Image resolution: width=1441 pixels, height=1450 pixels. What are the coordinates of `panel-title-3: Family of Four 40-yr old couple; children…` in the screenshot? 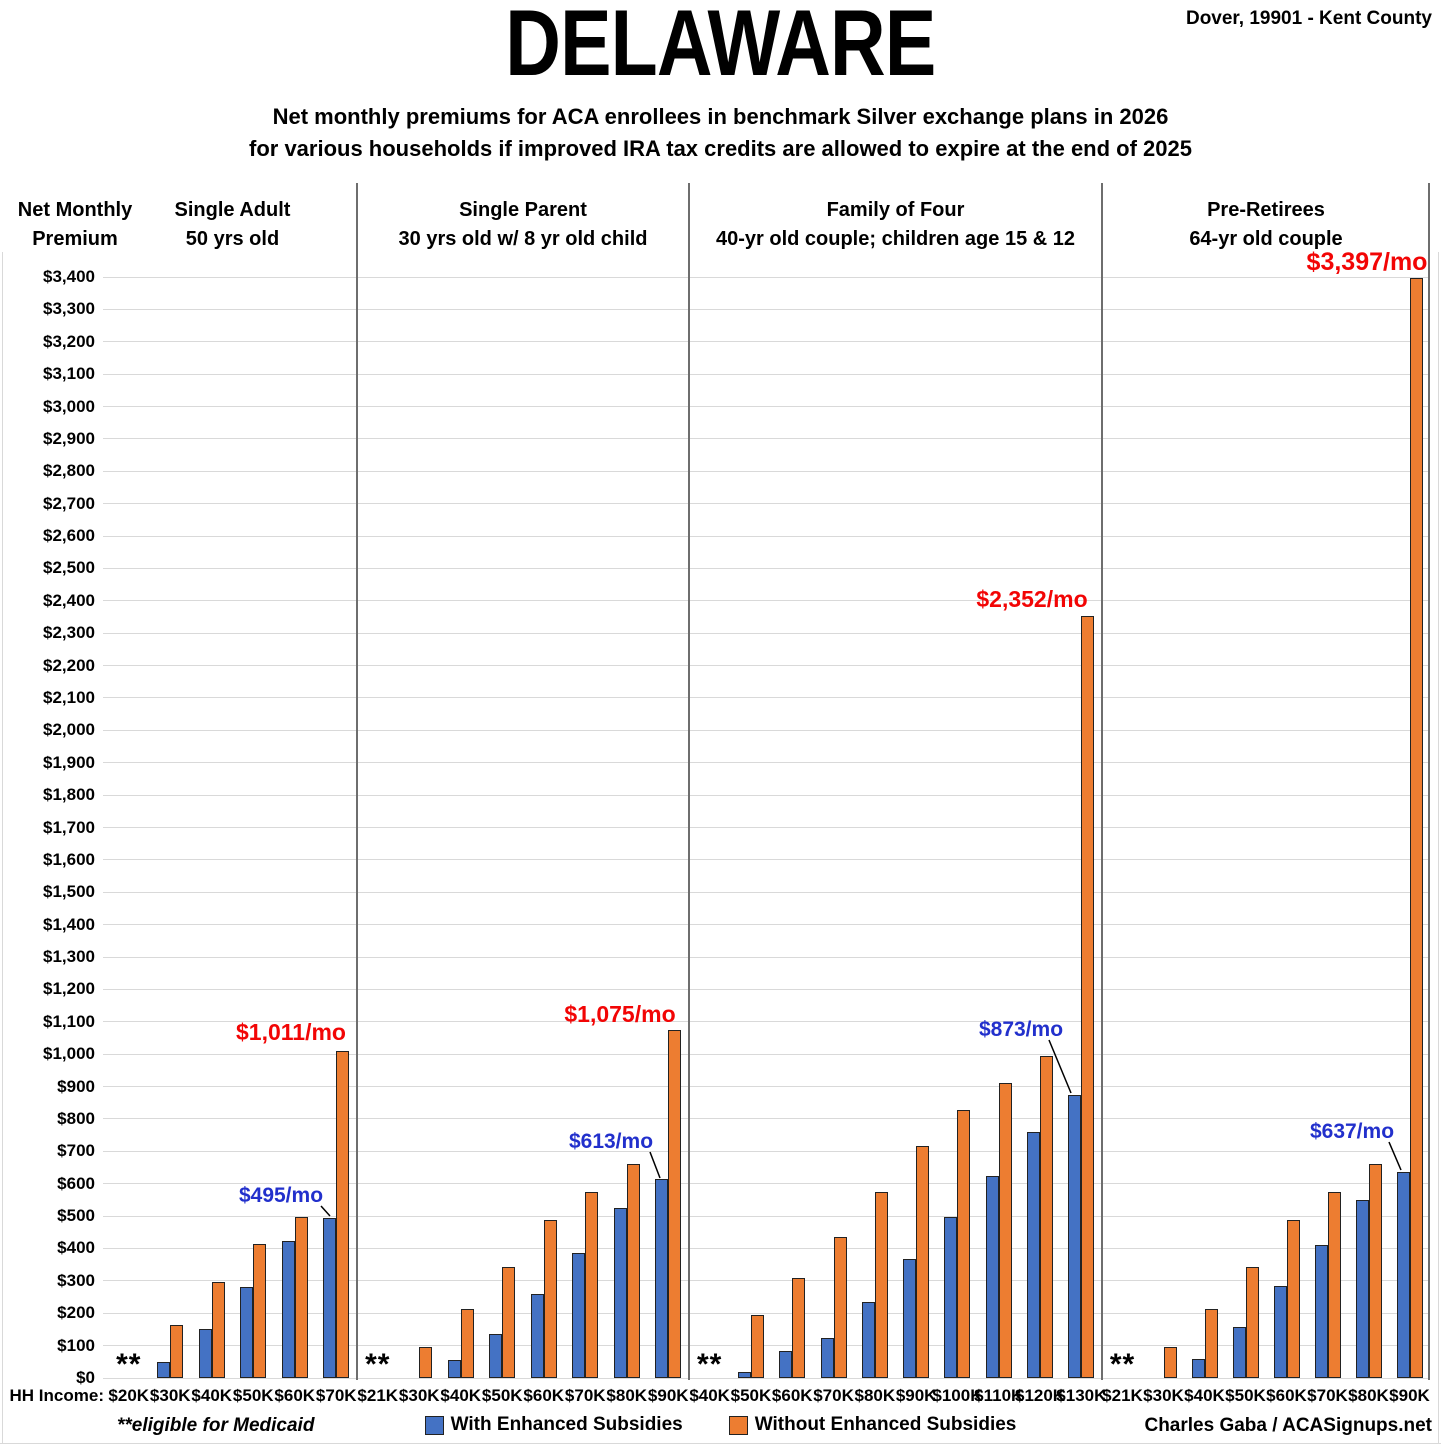 It's located at (895, 225).